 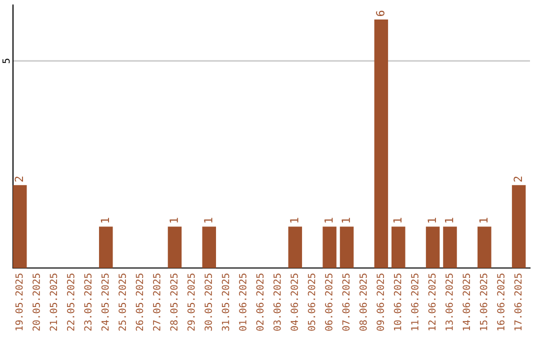 I want to click on x-tick-label: 30.05.2025, so click(x=208, y=302).